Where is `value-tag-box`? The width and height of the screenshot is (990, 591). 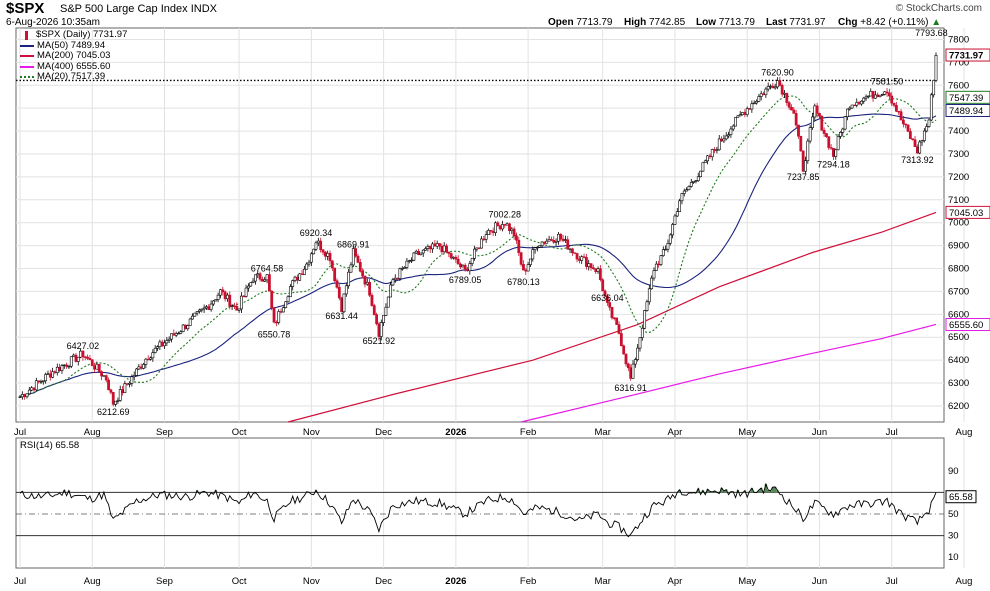
value-tag-box is located at coordinates (967, 325).